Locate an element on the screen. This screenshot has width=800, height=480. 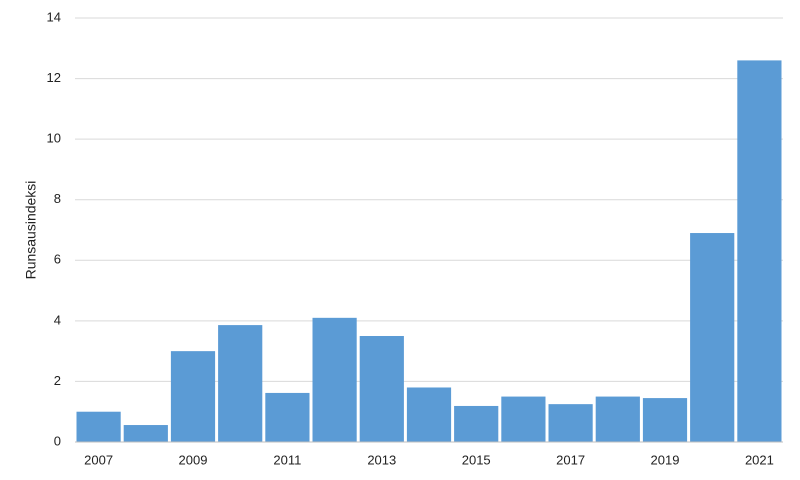
x-tick-label: 2017 is located at coordinates (570, 459).